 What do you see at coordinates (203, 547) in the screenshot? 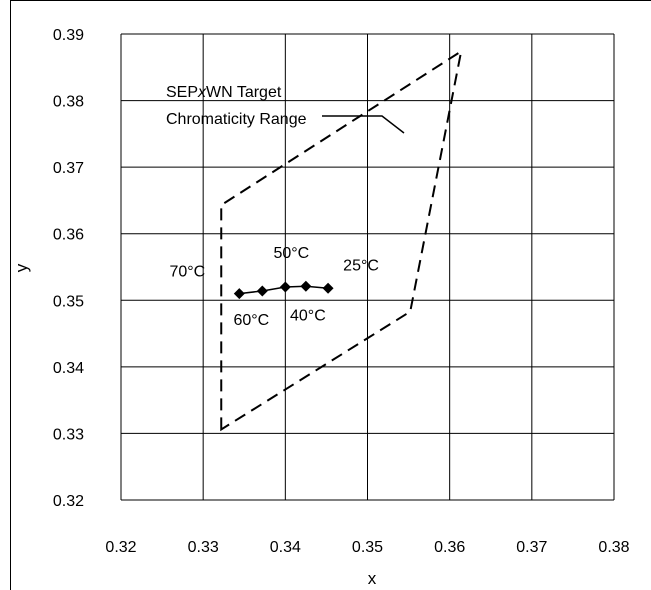
I see `x-tick-label: 0.33` at bounding box center [203, 547].